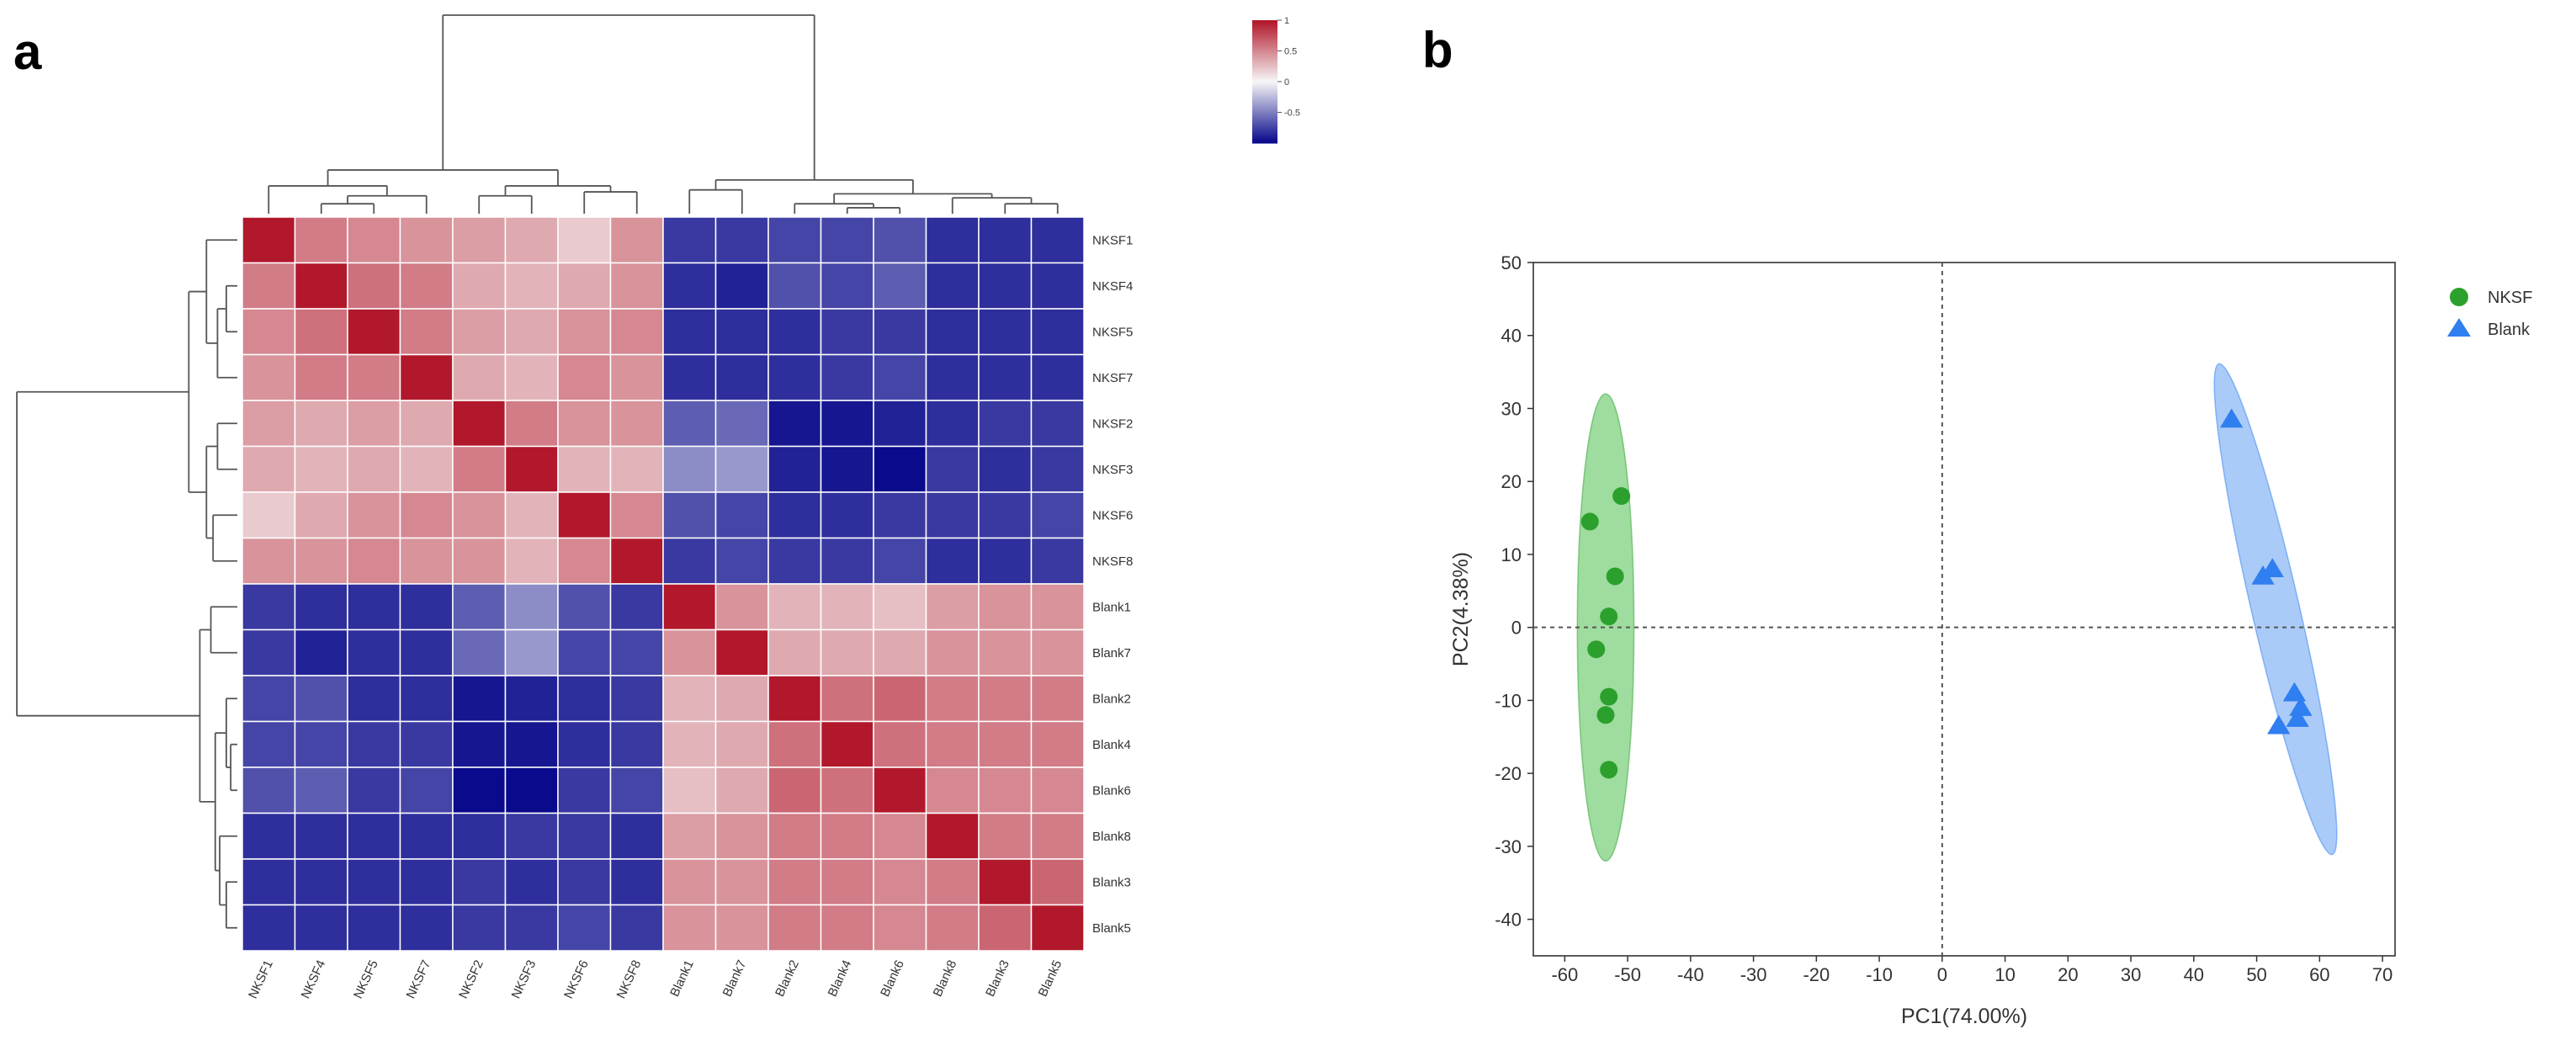  I want to click on y-tick-label: 10, so click(1512, 554).